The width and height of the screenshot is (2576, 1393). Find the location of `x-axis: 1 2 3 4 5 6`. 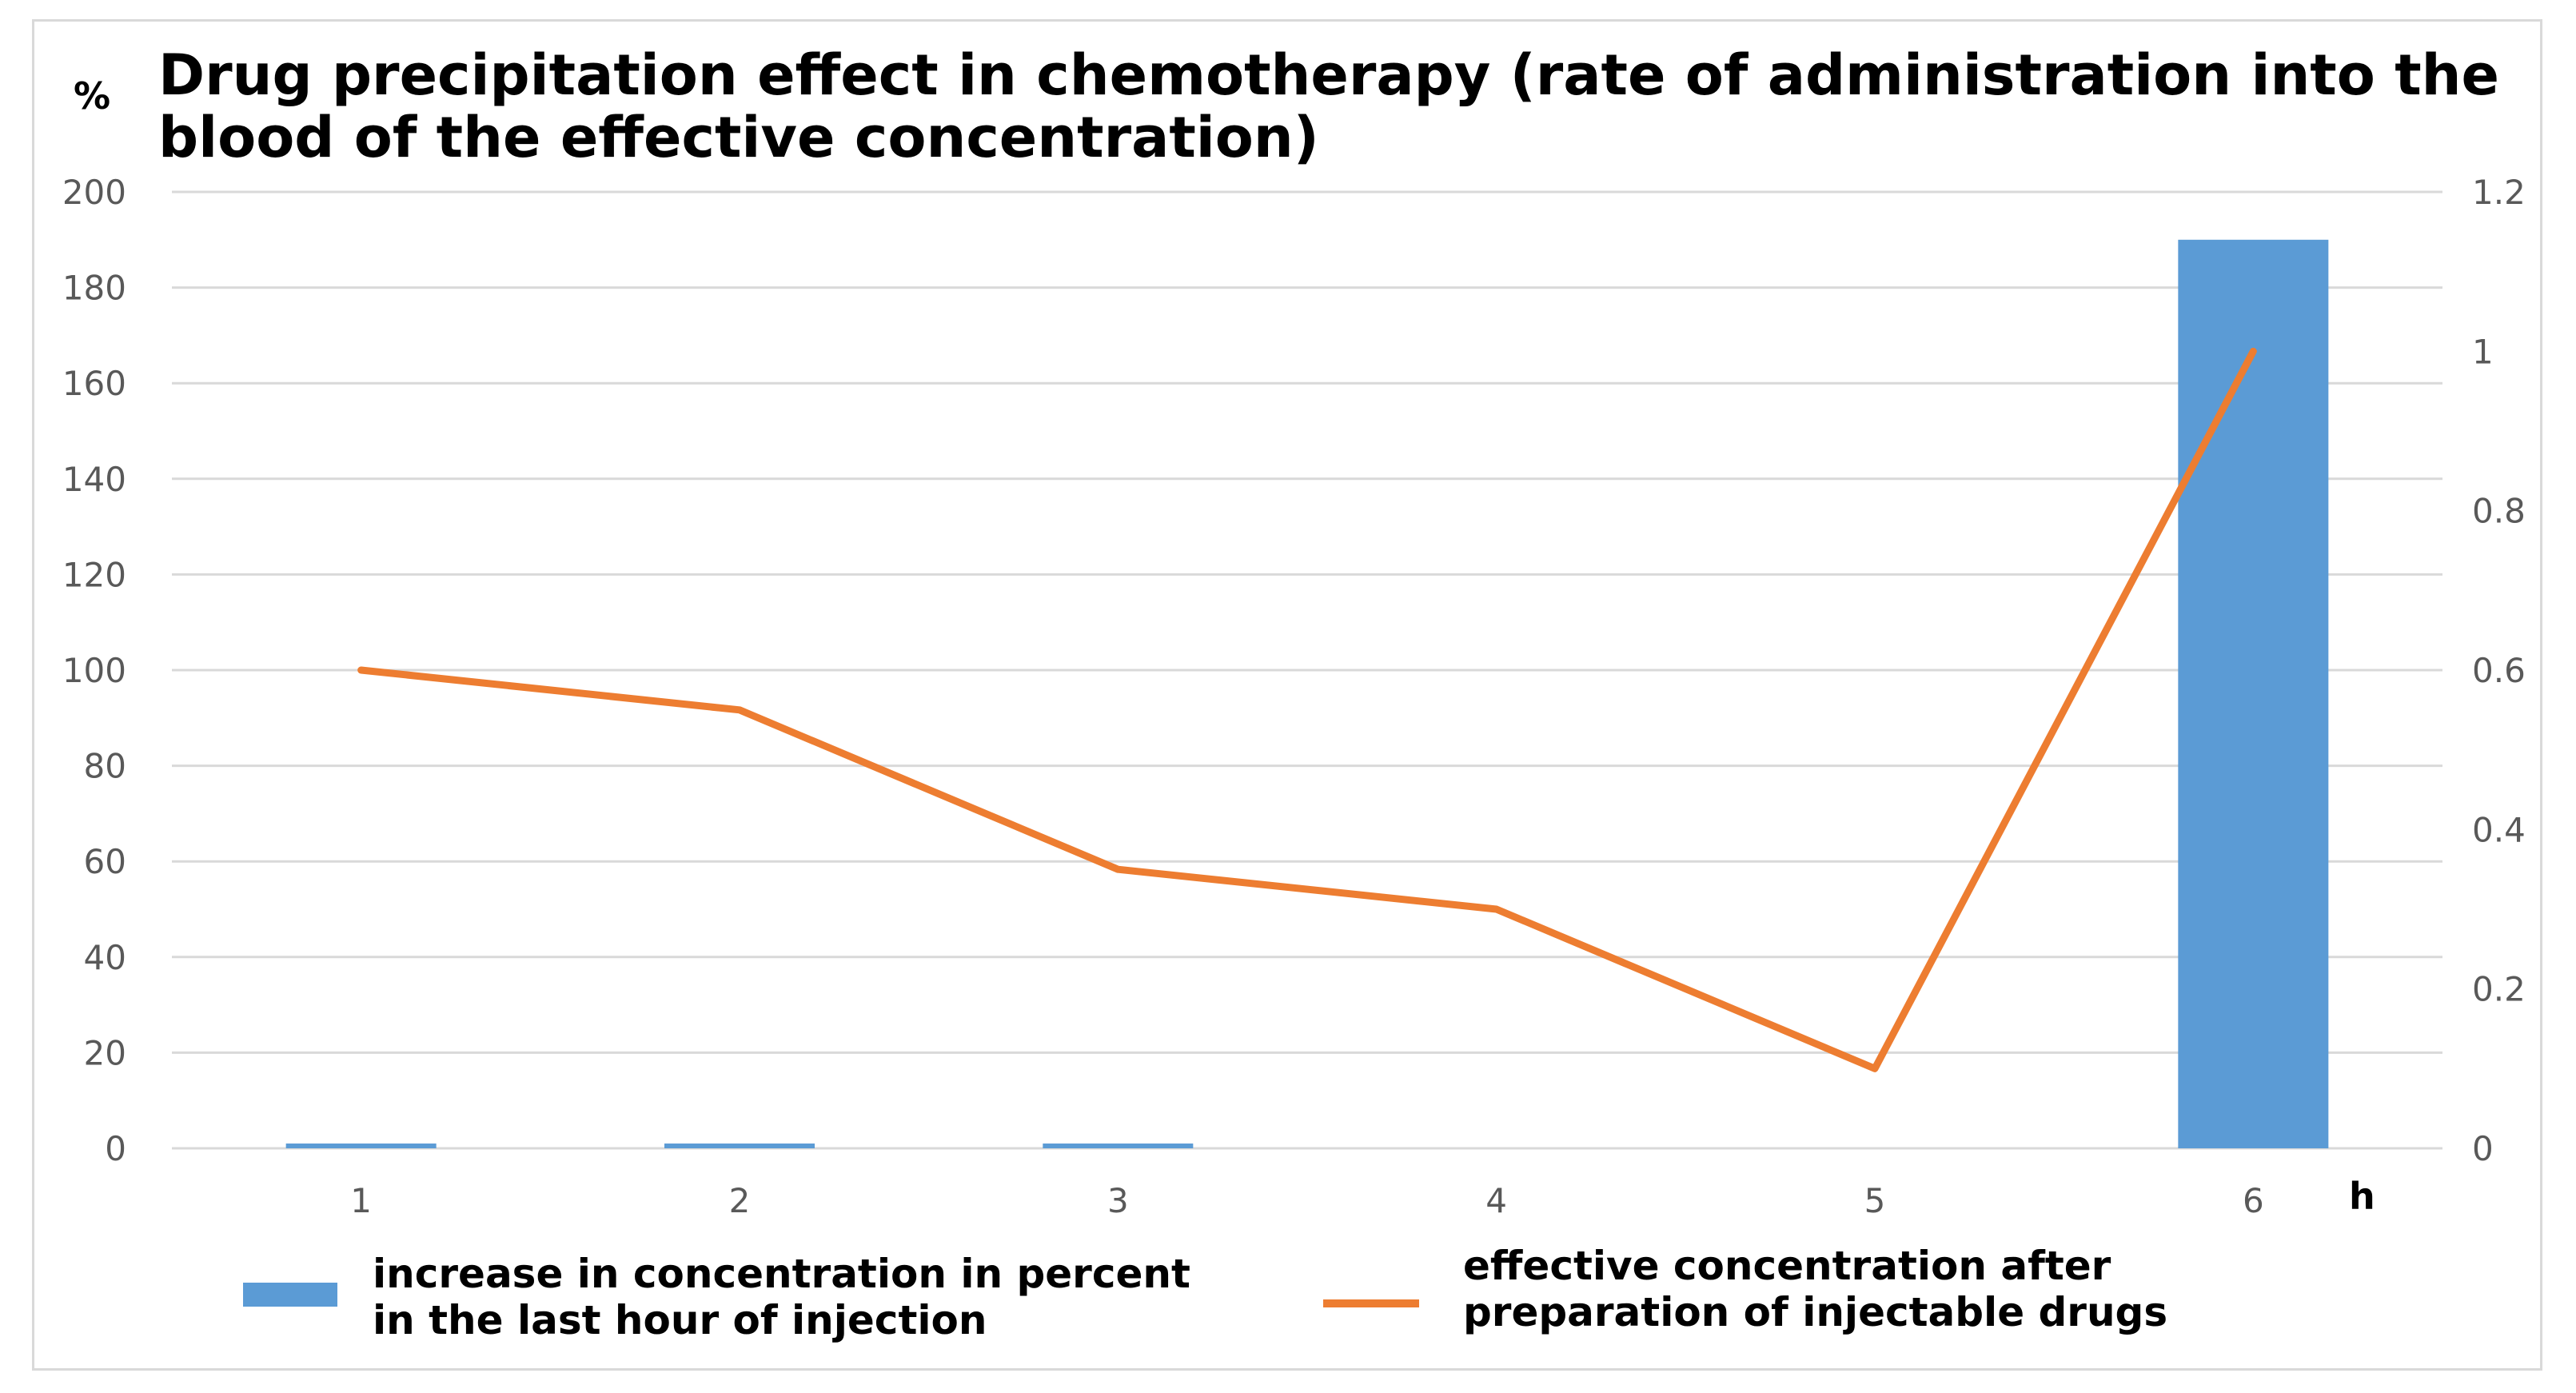

x-axis: 1 2 3 4 5 6 is located at coordinates (1306, 1200).